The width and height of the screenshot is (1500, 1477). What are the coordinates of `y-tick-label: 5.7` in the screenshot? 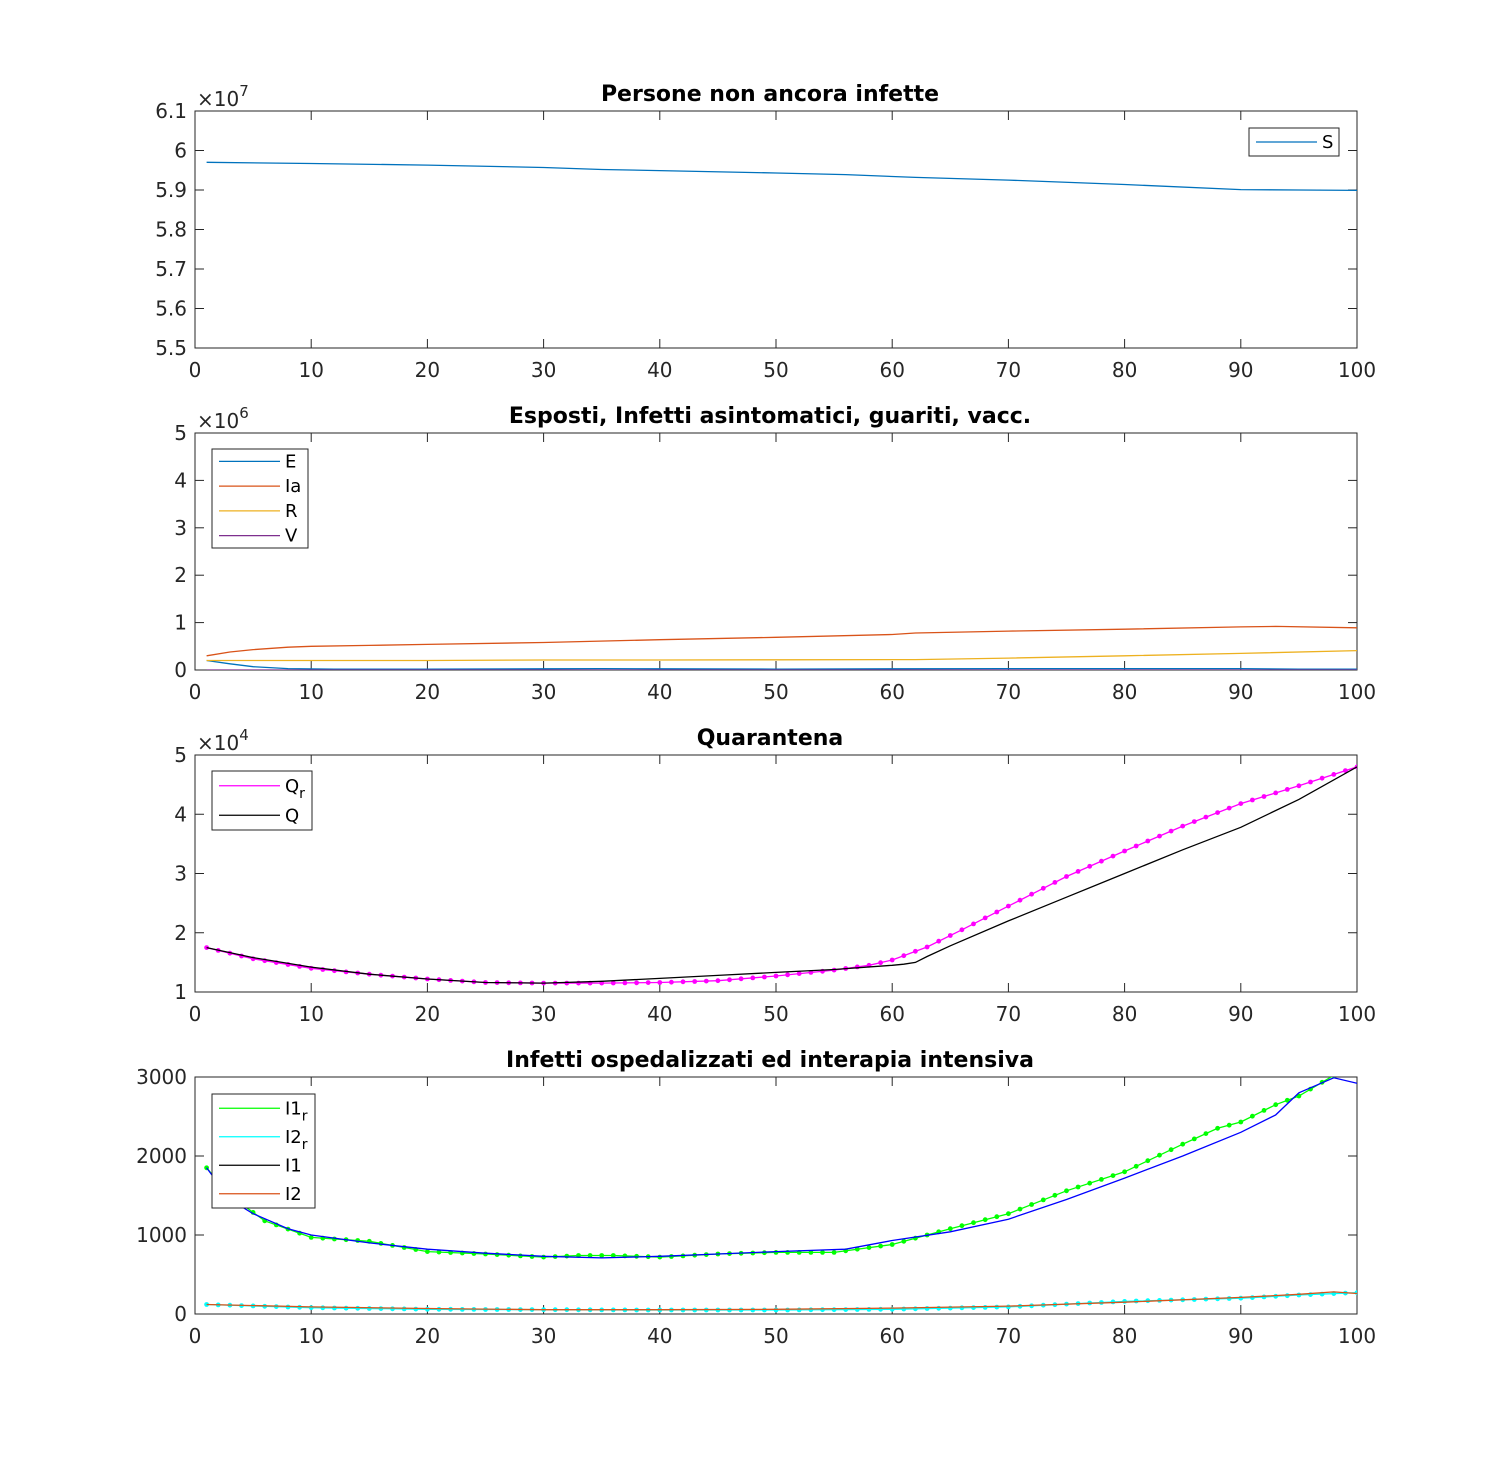 It's located at (171, 269).